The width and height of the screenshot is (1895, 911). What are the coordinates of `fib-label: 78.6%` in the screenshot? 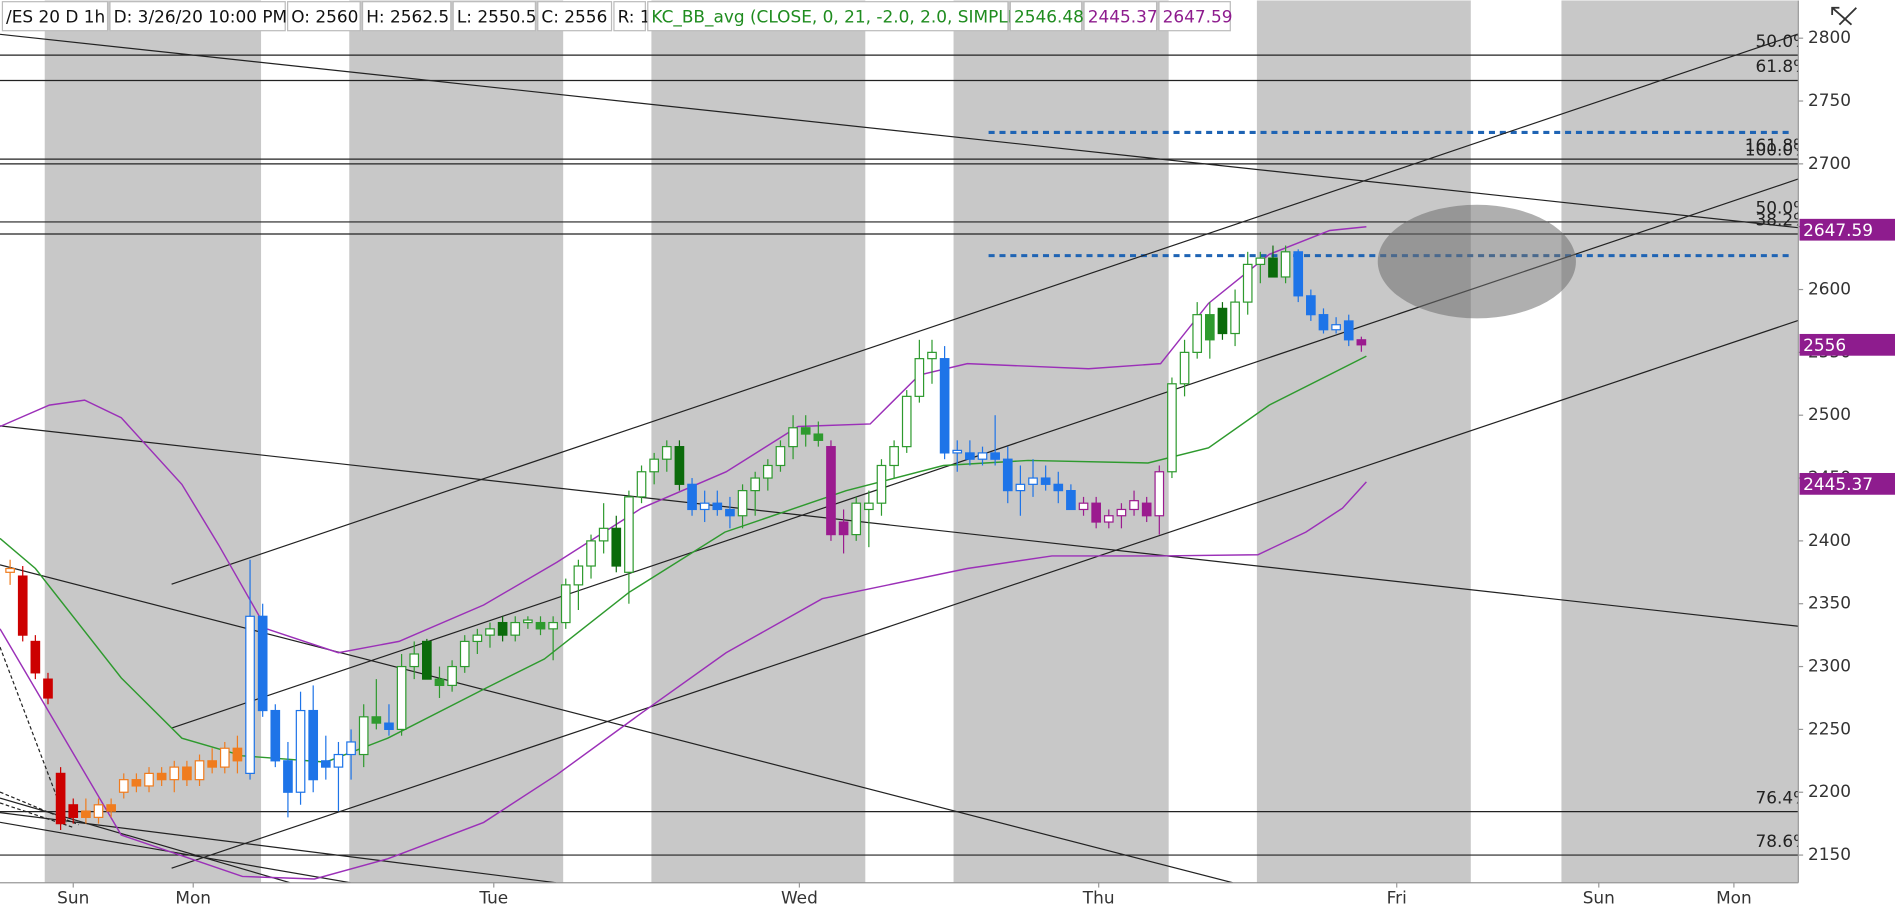 It's located at (1782, 841).